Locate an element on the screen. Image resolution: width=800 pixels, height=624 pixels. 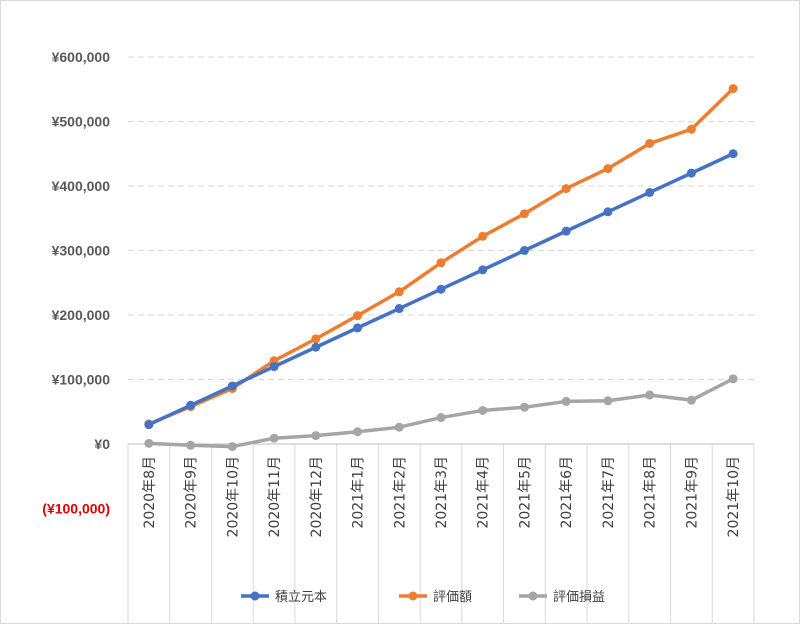
x-tick-label: 2021年1月 is located at coordinates (359, 492).